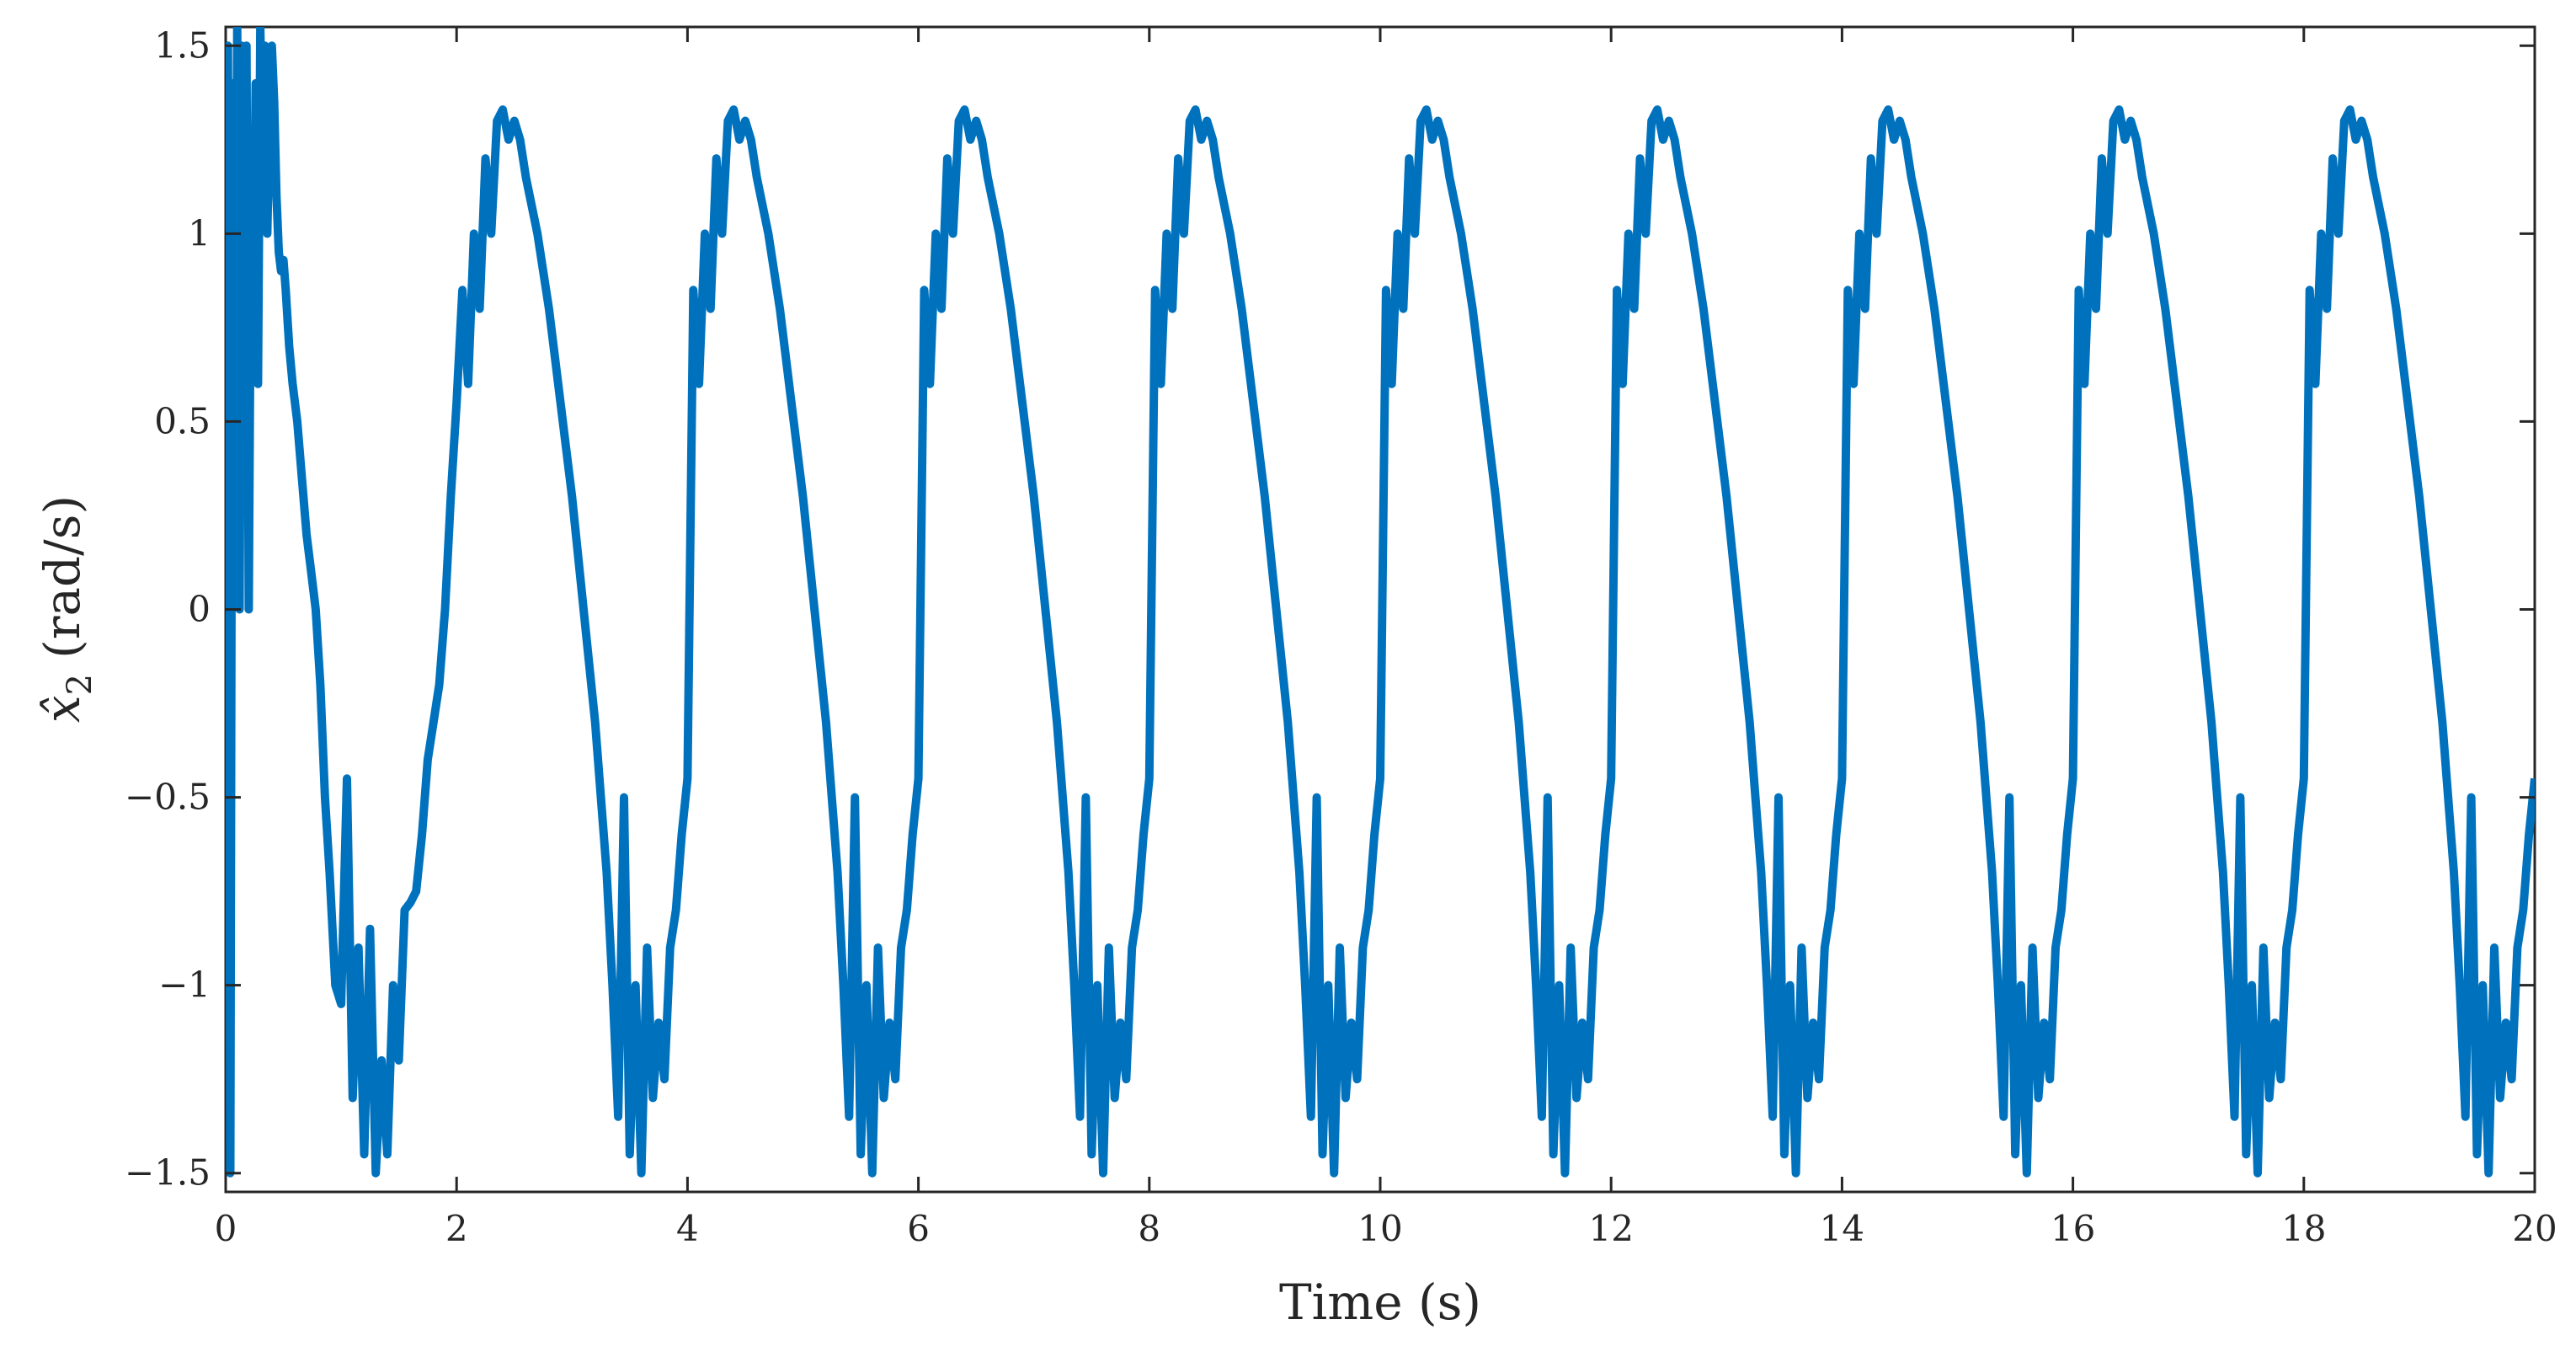 This screenshot has width=2576, height=1357. What do you see at coordinates (918, 1229) in the screenshot?
I see `x-tick-label: 6` at bounding box center [918, 1229].